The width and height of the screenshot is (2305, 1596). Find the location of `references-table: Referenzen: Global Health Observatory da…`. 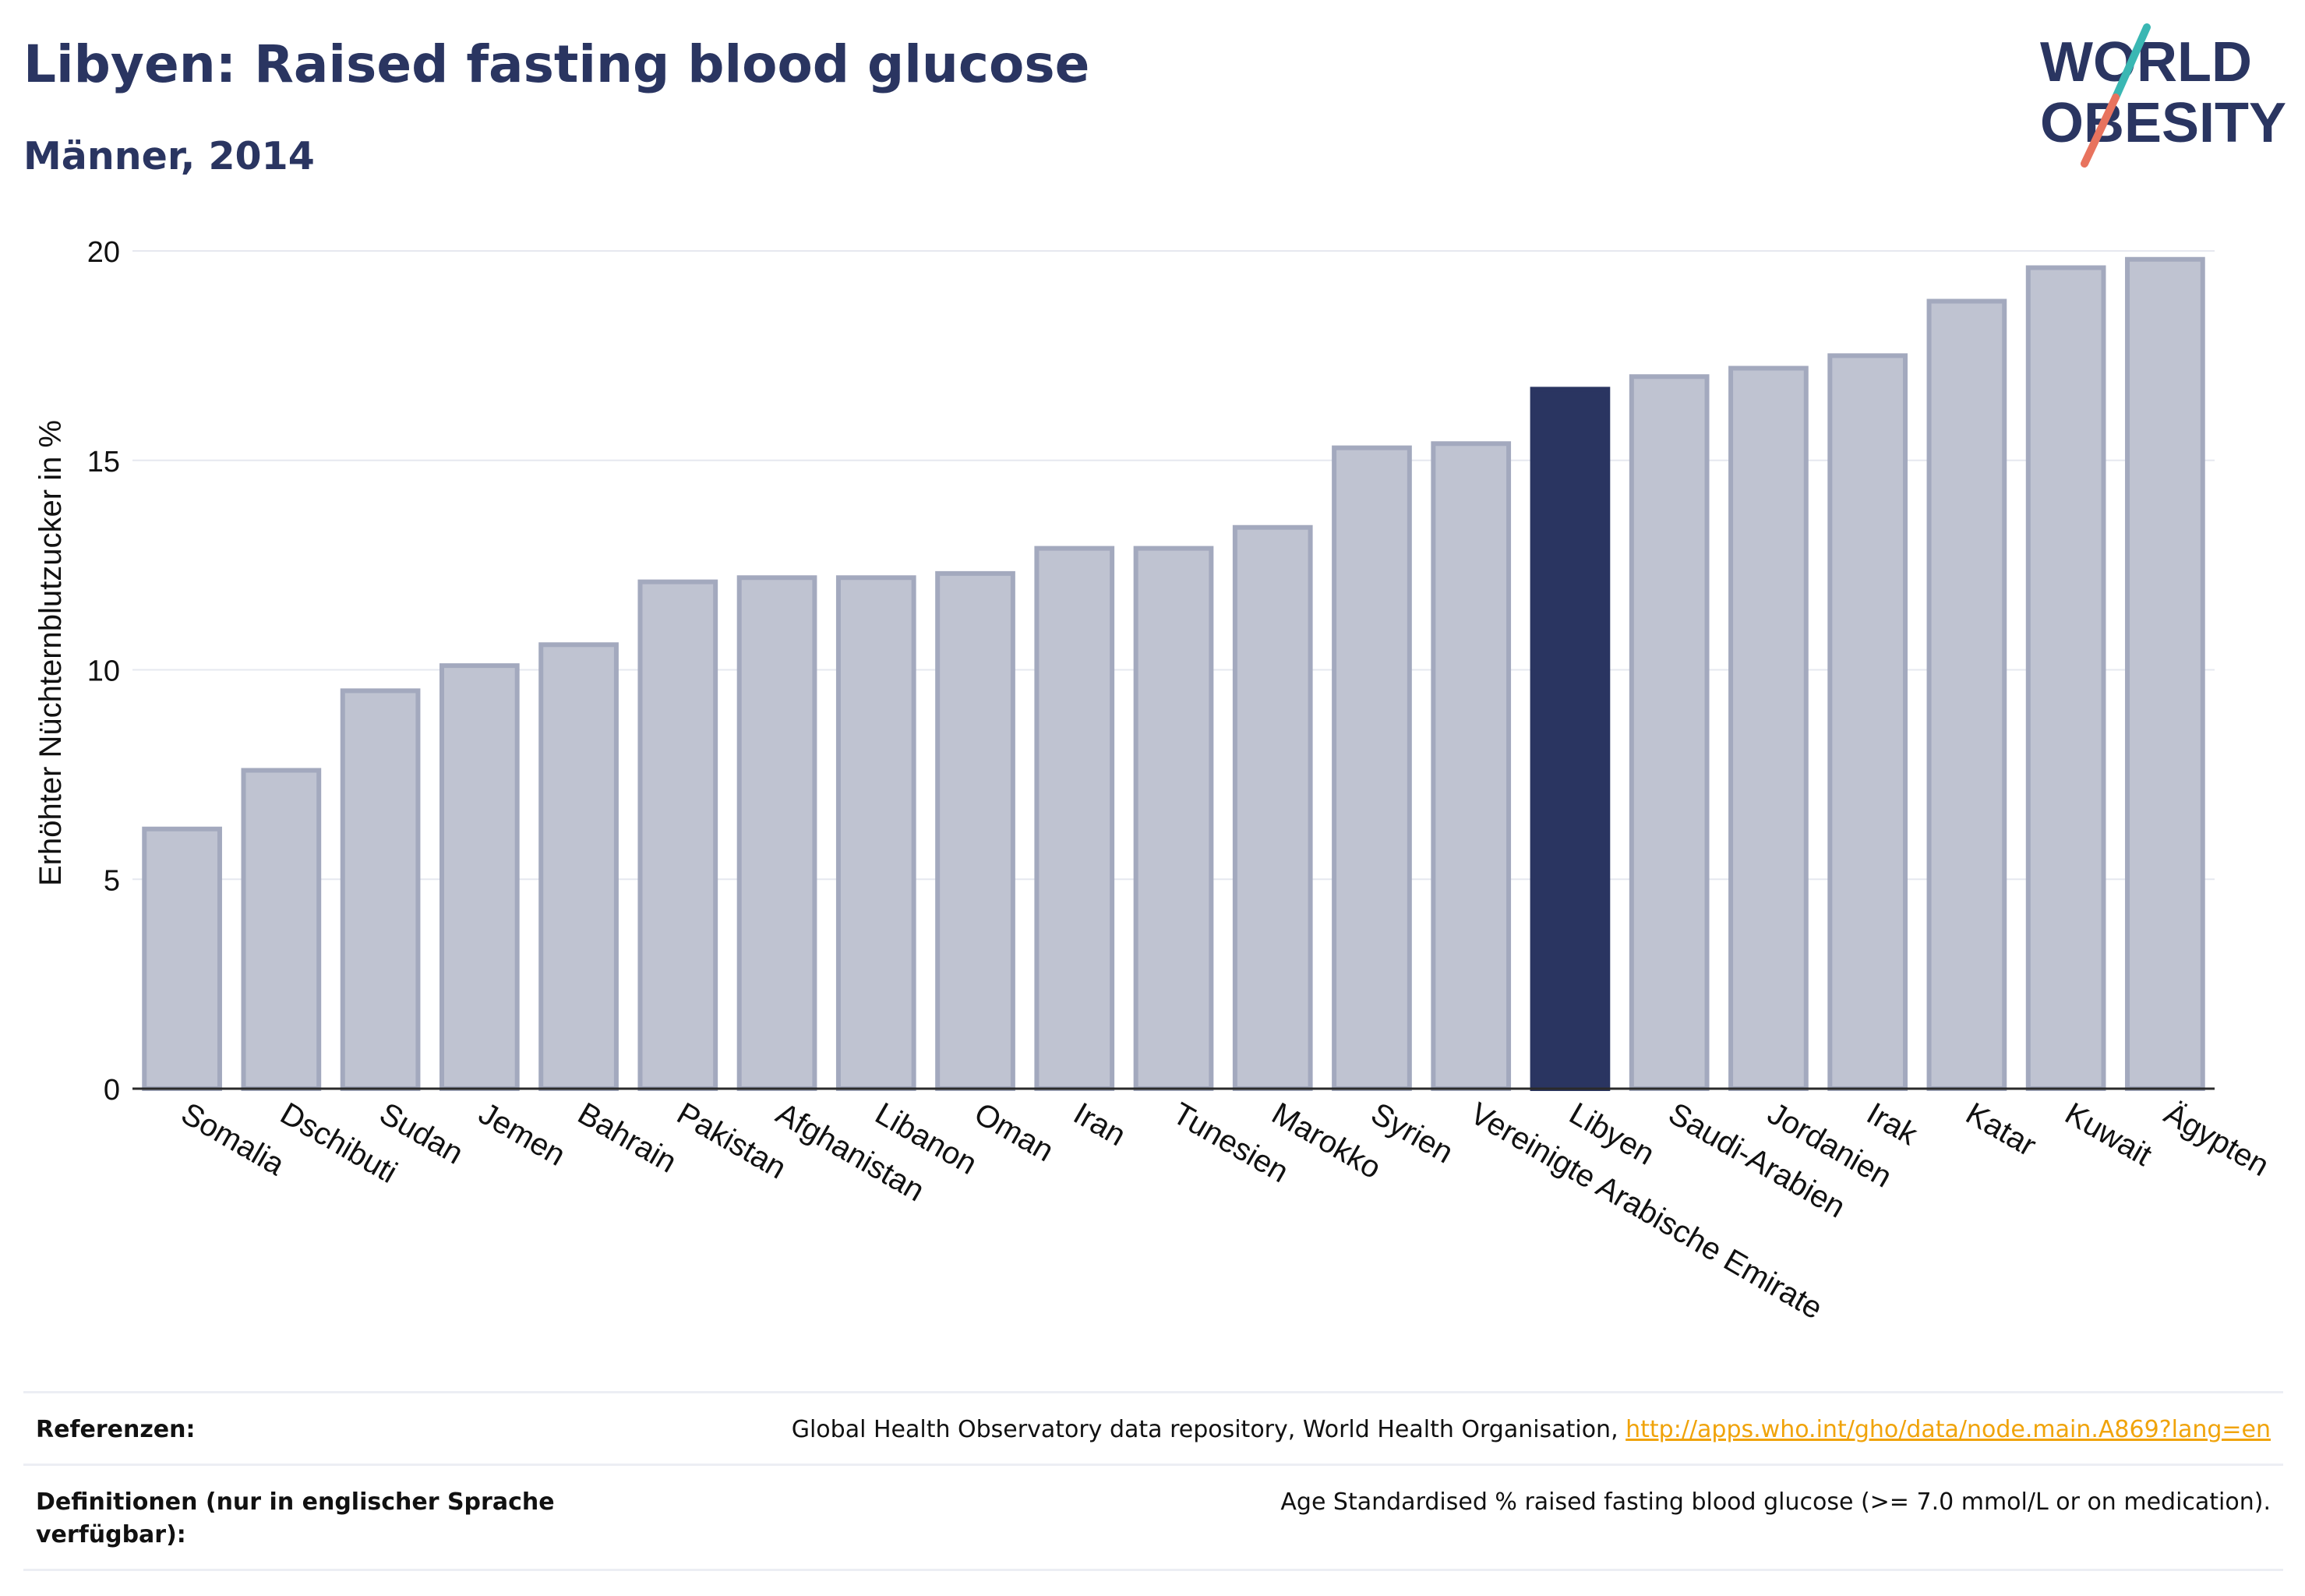

references-table: Referenzen: Global Health Observatory da… is located at coordinates (1153, 1481).